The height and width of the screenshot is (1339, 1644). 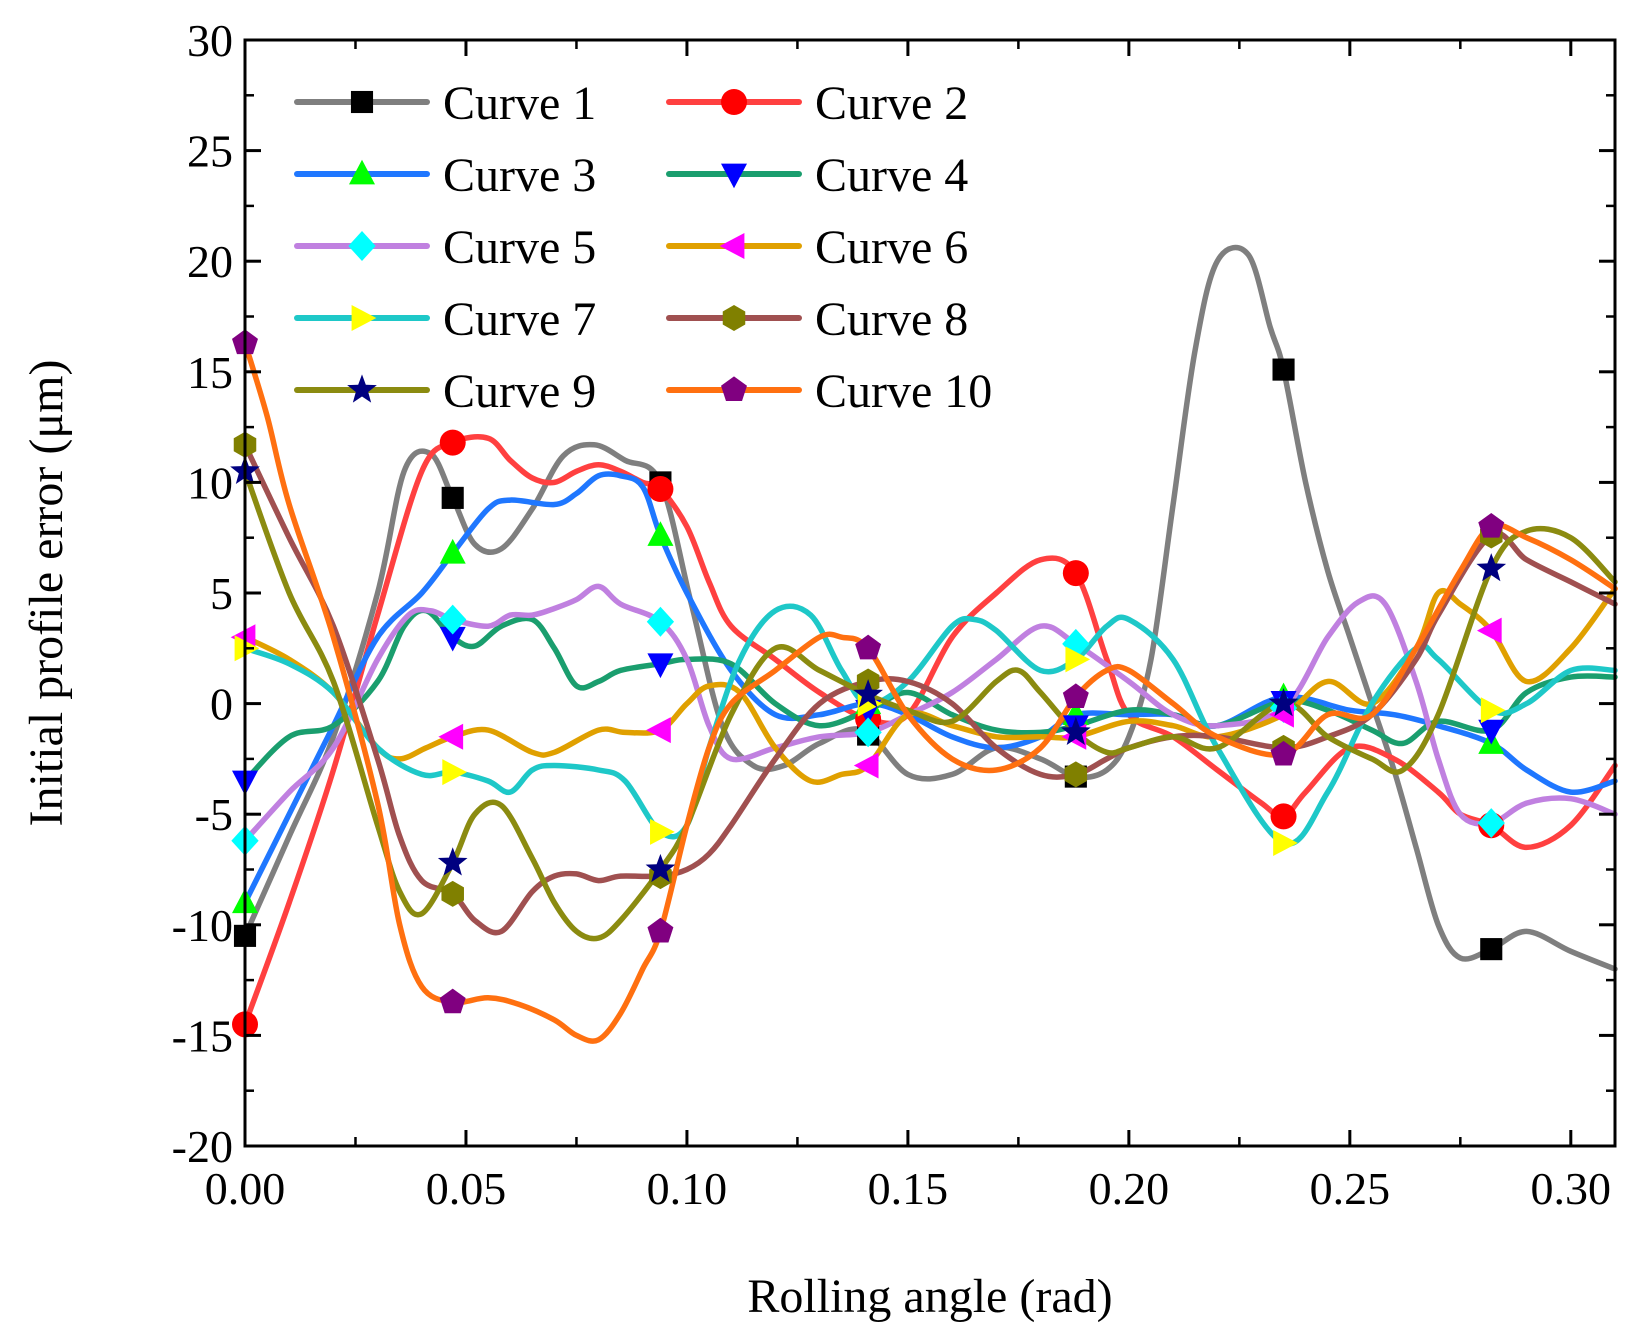 I want to click on legend-item-curve-5: Curve 5, so click(x=445, y=247).